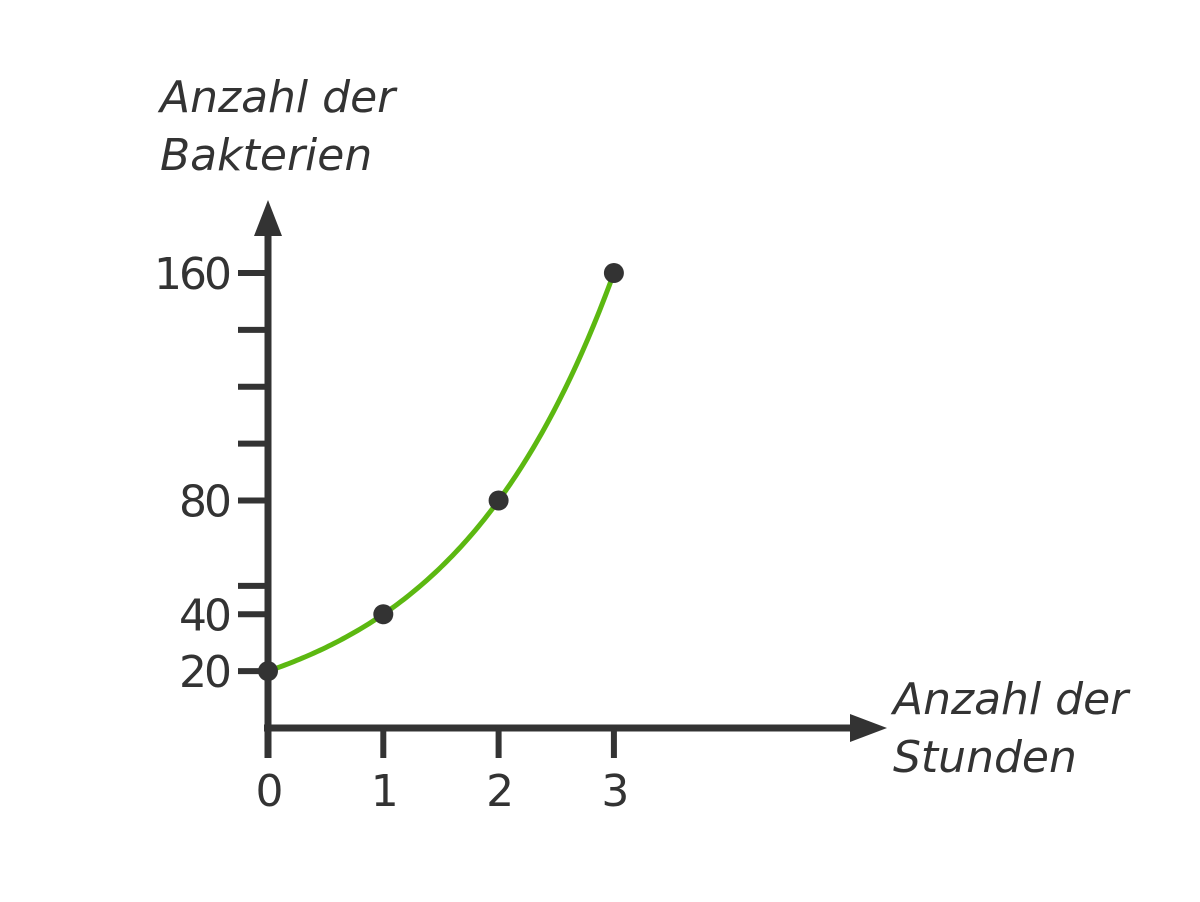 This screenshot has width=1200, height=902. Describe the element at coordinates (498, 791) in the screenshot. I see `x-tick-label: 2` at that location.